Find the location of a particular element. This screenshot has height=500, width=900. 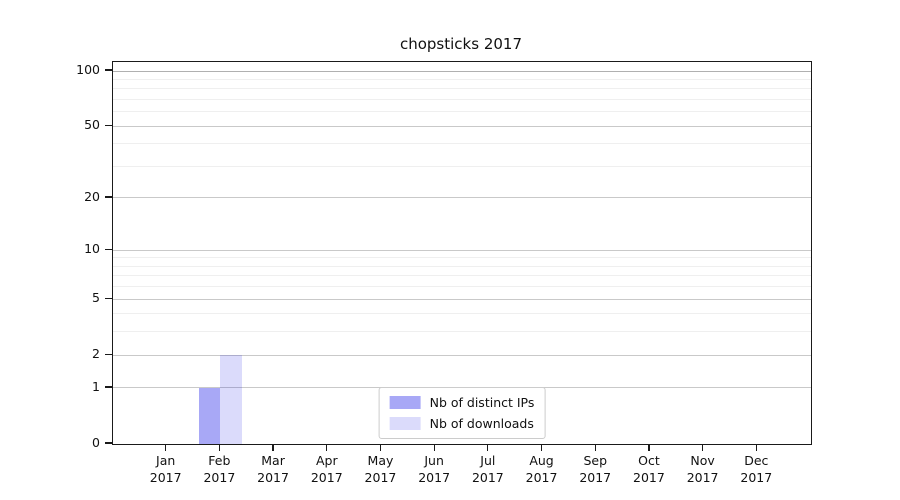

x-tick-label-jan: Jan 2017 is located at coordinates (166, 469).